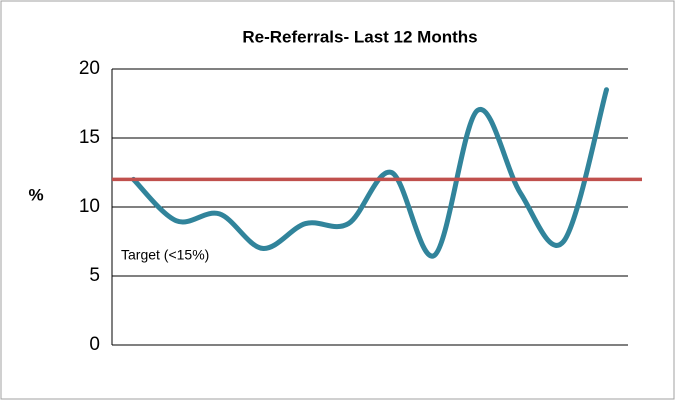  Describe the element at coordinates (94, 275) in the screenshot. I see `y-tick-label: 5` at that location.